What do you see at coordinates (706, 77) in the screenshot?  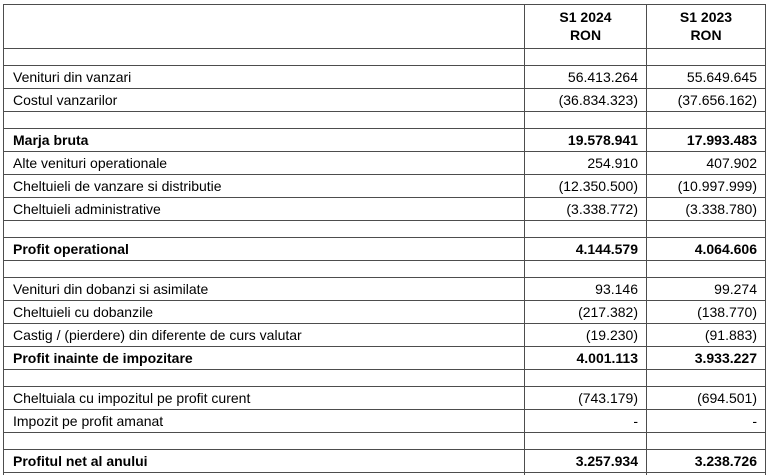 I see `value-cell-s1-2023: 55.649.645` at bounding box center [706, 77].